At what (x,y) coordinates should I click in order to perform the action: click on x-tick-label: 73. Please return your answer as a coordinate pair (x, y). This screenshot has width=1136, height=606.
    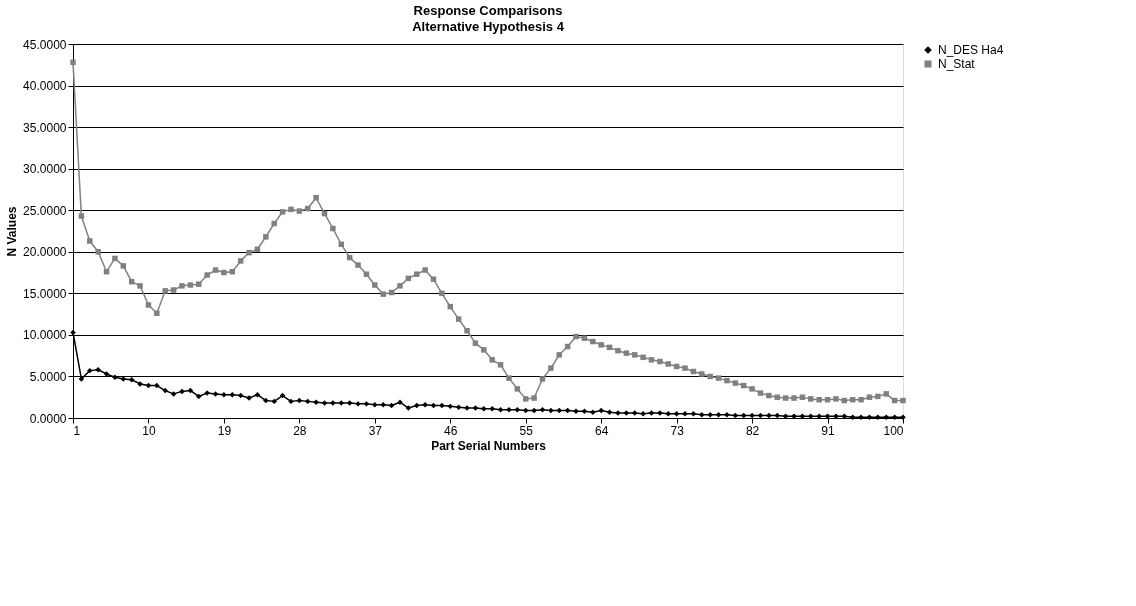
    Looking at the image, I should click on (677, 430).